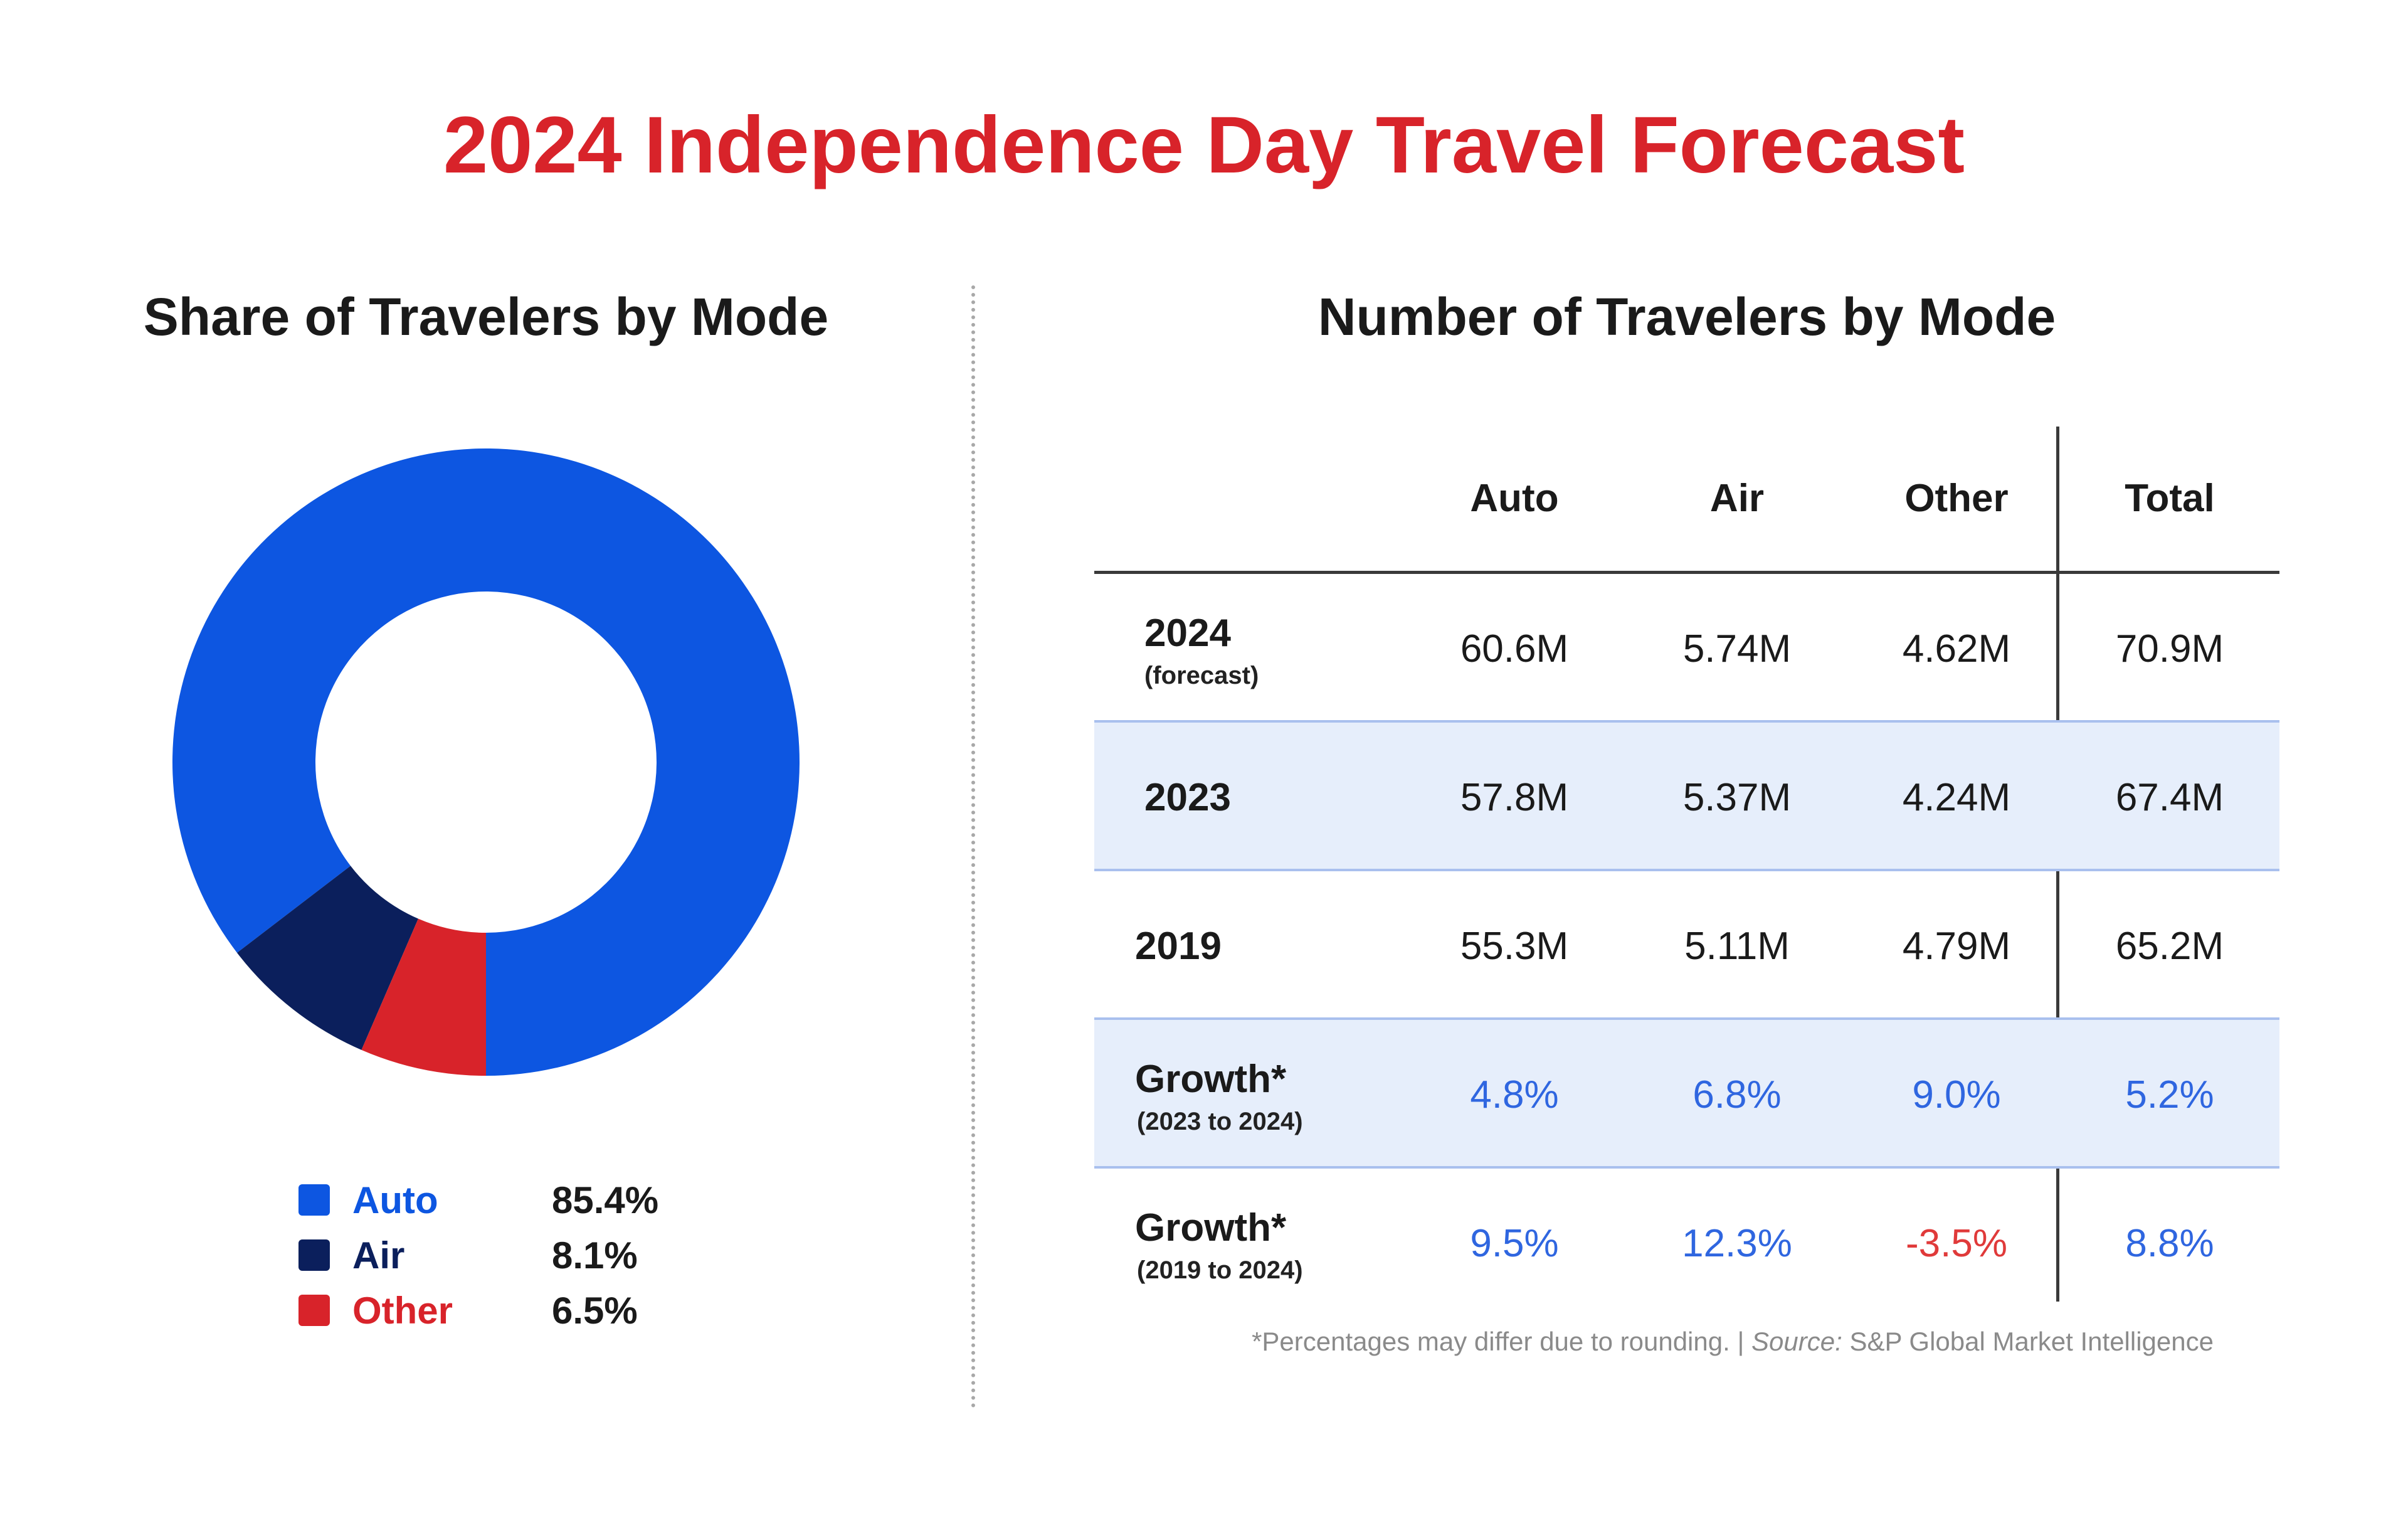  I want to click on table-title: Number of Travelers by Mode, so click(1687, 316).